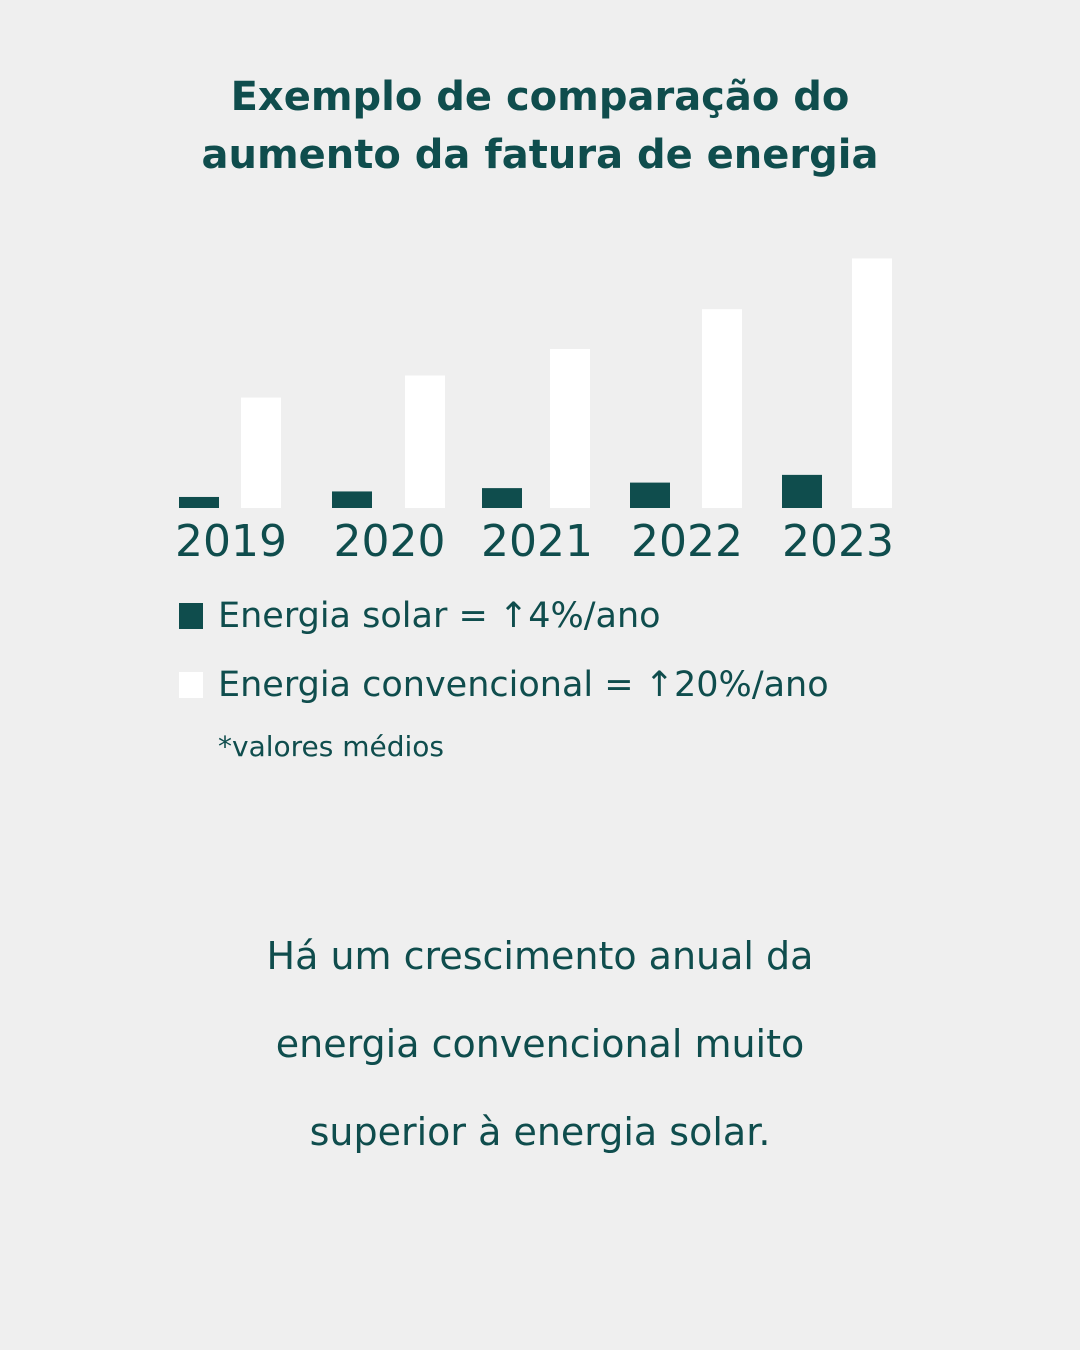  I want to click on legend-item-convencional: Energia convencional = ↑20%/ano, so click(504, 685).